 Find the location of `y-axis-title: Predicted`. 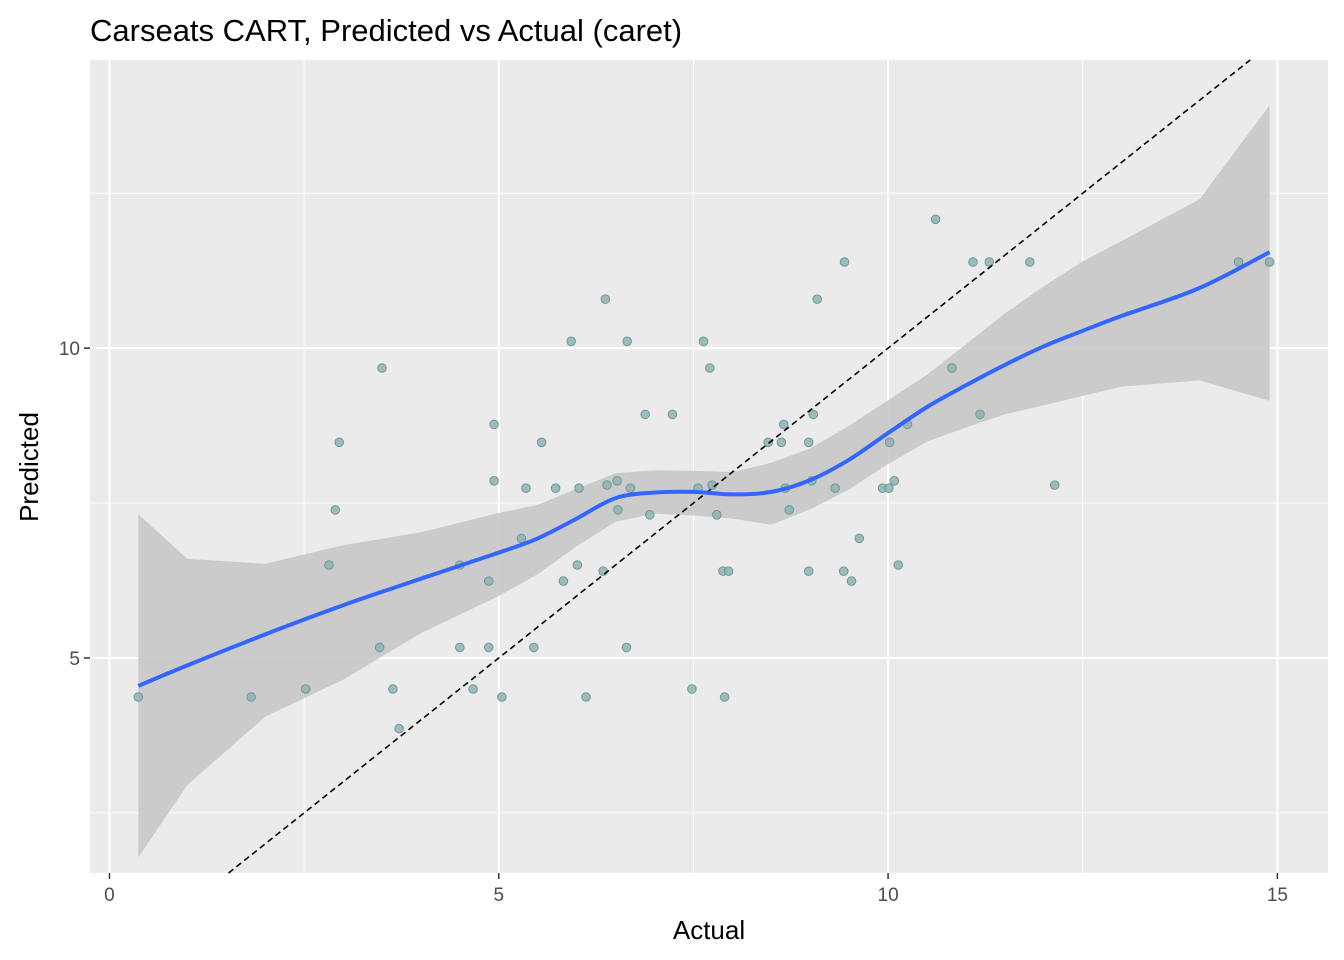

y-axis-title: Predicted is located at coordinates (29, 467).